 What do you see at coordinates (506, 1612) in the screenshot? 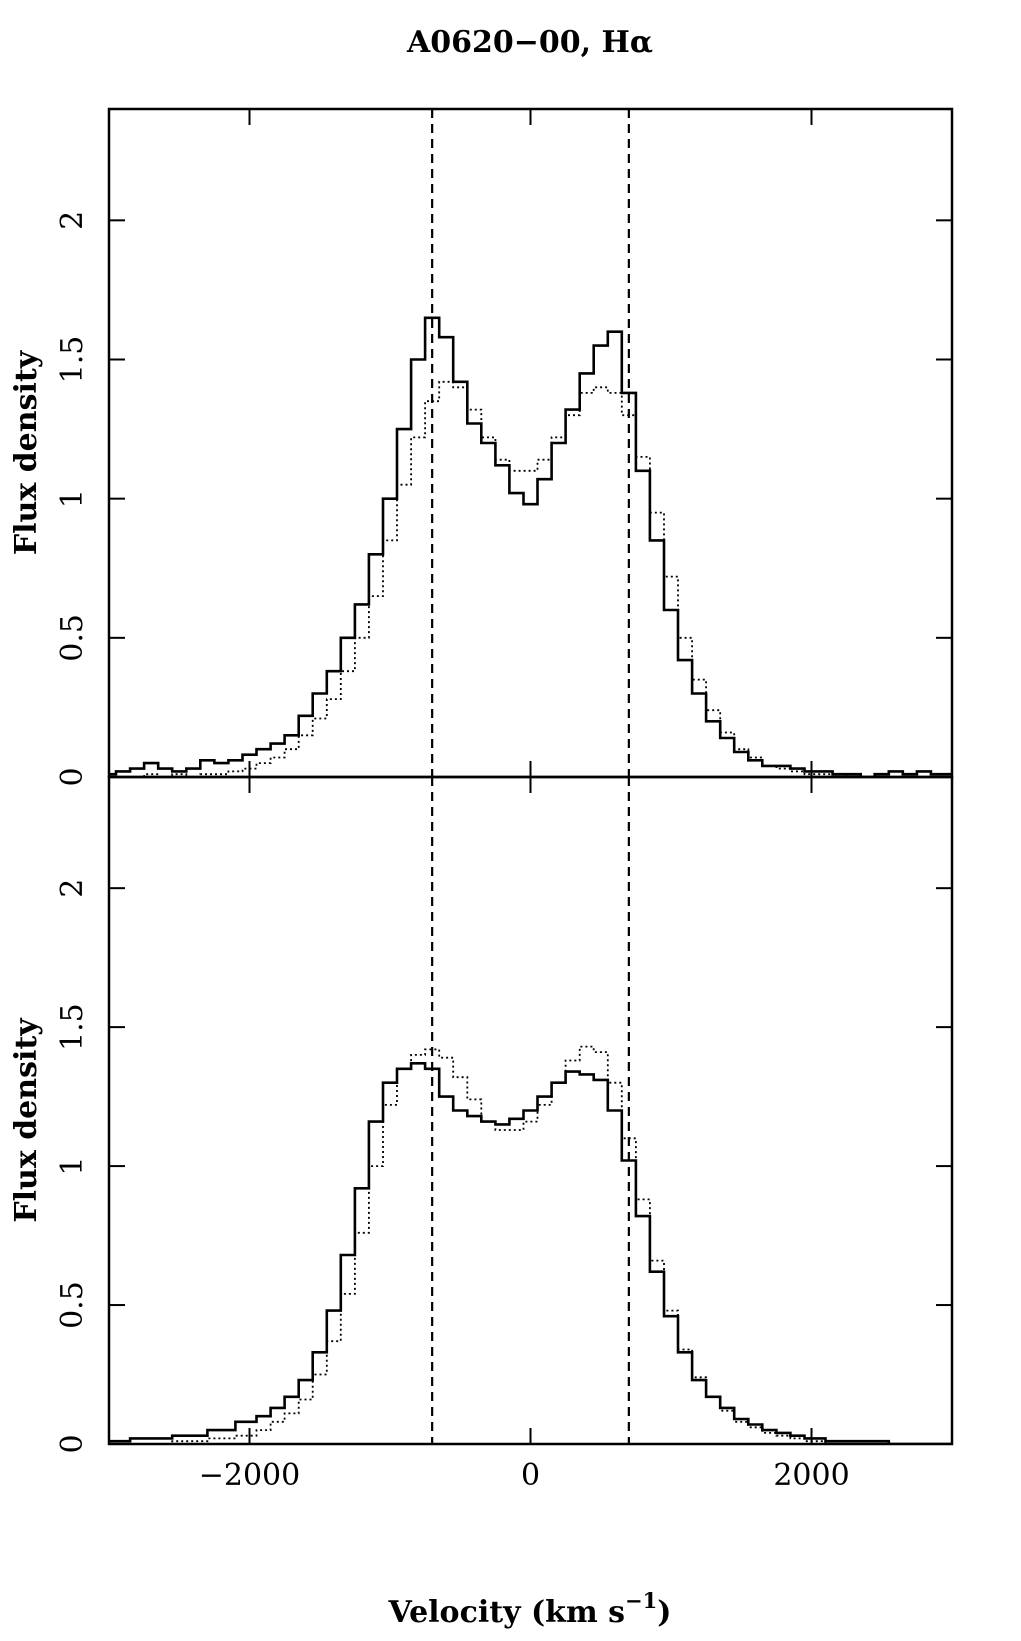
I see `x-axis-label-main: Velocity (km s` at bounding box center [506, 1612].